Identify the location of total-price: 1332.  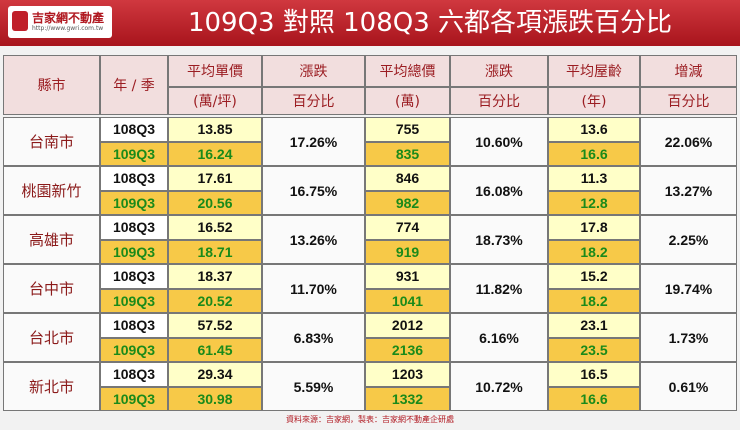
(407, 398).